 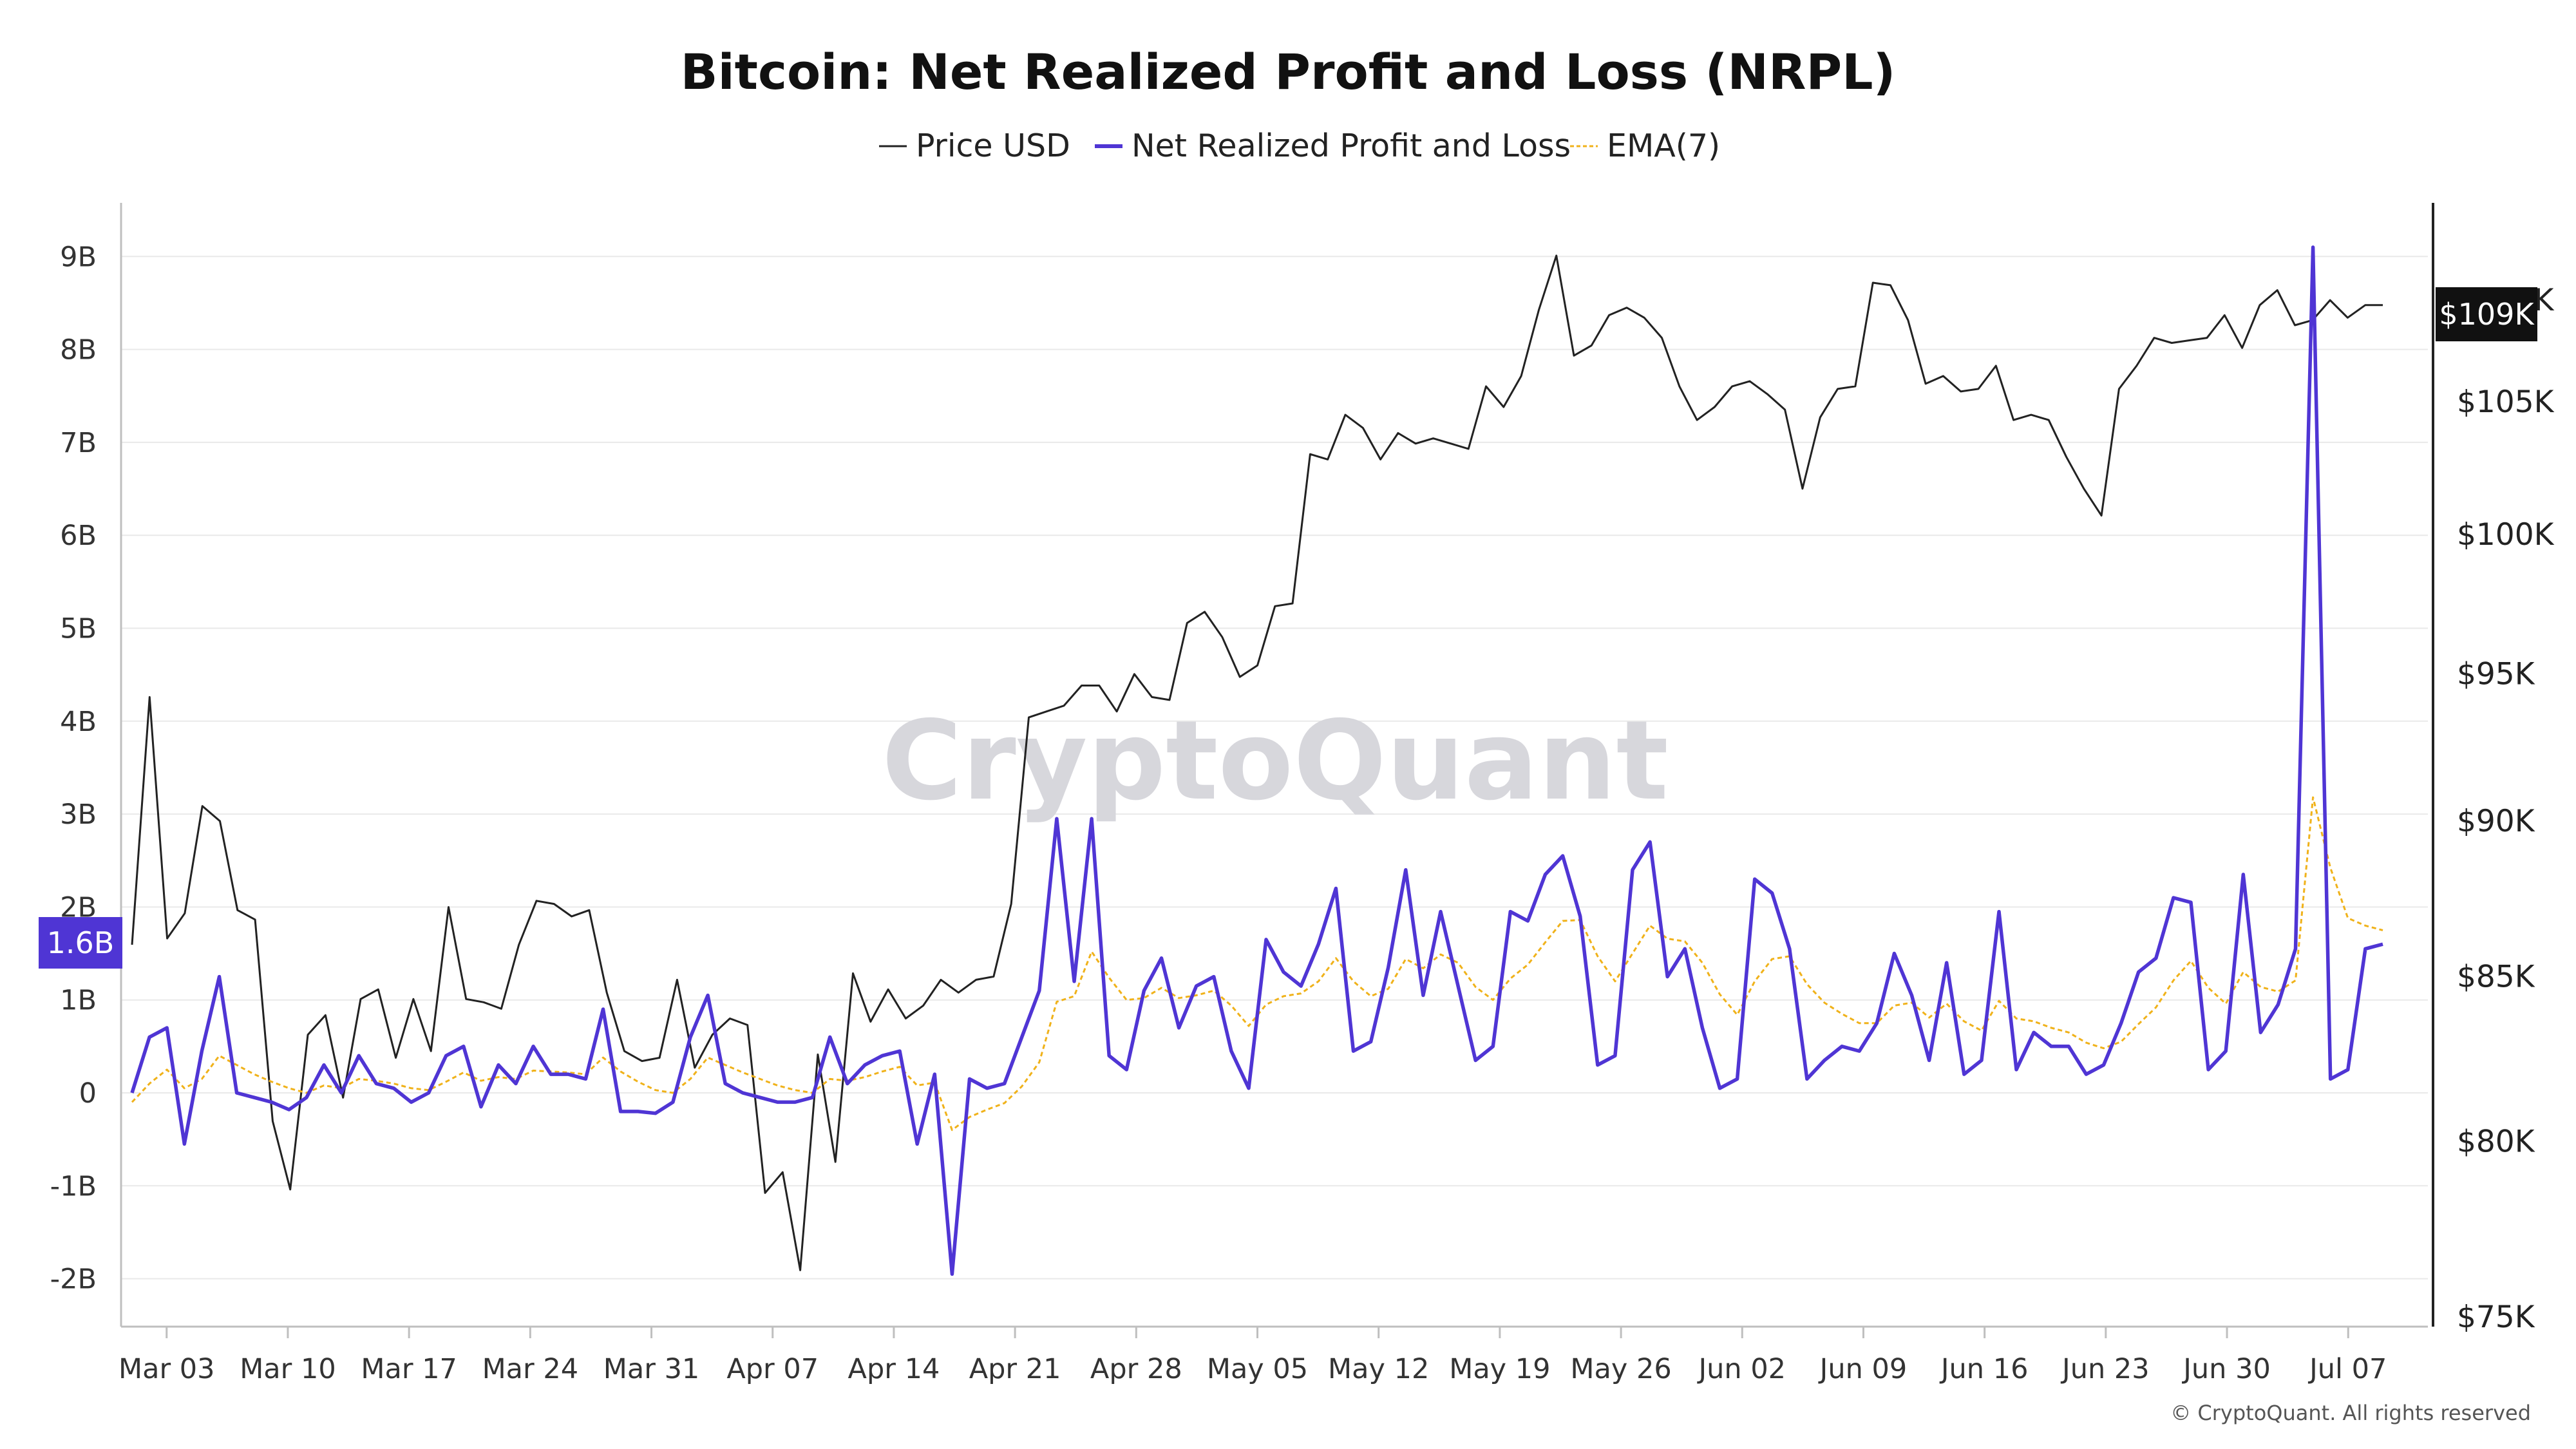 What do you see at coordinates (2496, 675) in the screenshot?
I see `right-tick-label: $95K` at bounding box center [2496, 675].